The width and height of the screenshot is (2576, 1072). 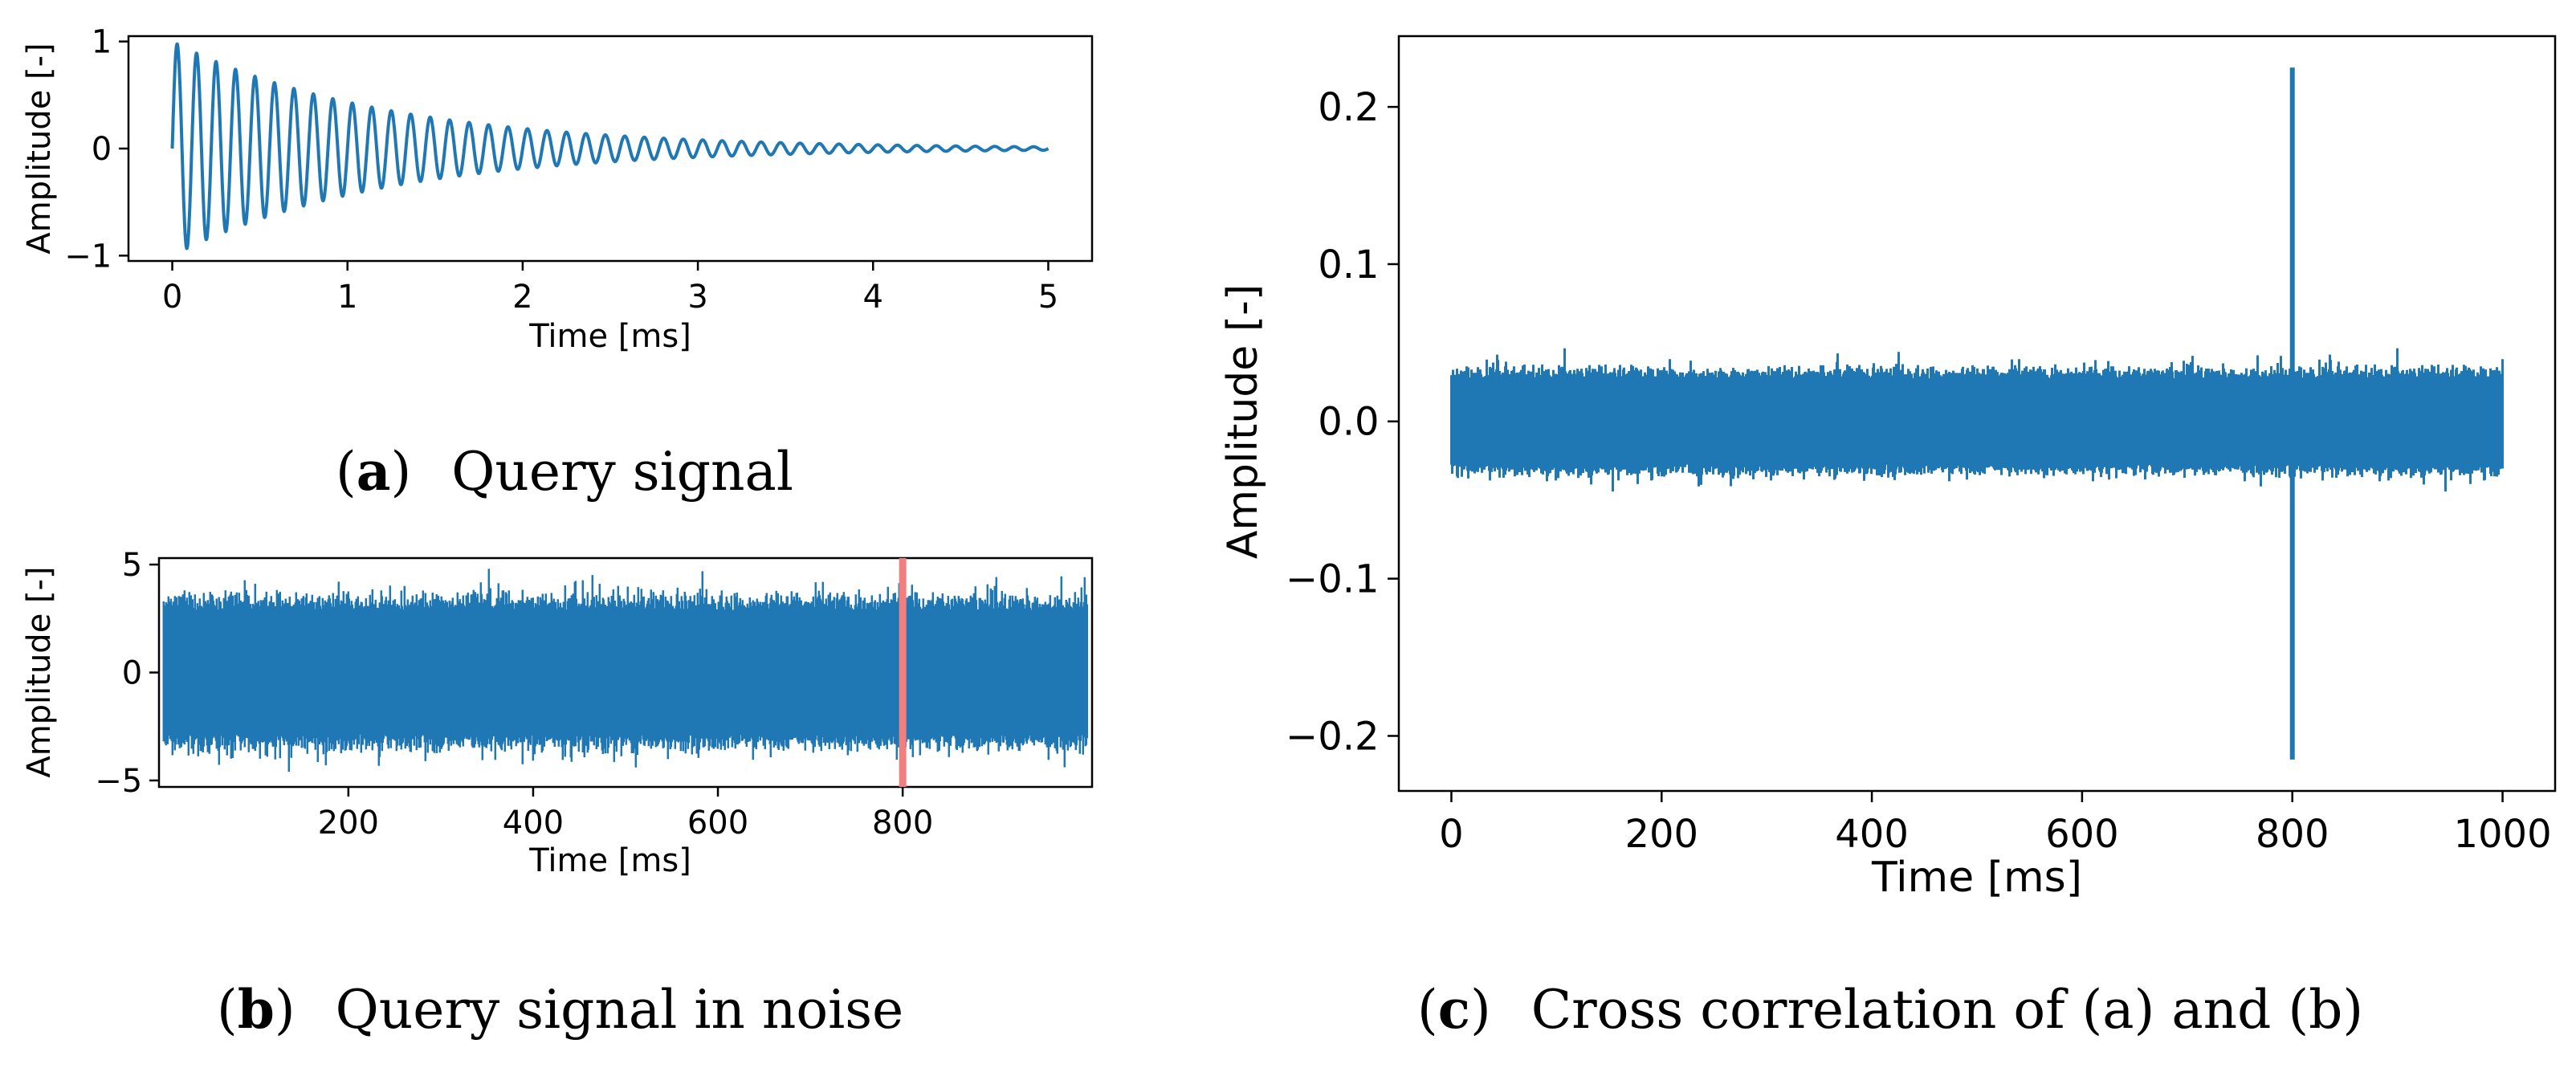 I want to click on y-ticks-b: −5 0 5, so click(x=127, y=673).